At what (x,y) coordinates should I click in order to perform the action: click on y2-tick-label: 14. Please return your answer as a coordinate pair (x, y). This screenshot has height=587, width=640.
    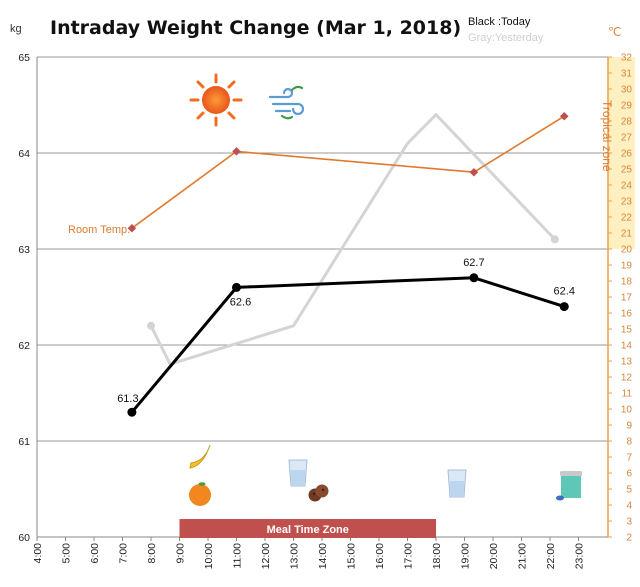
    Looking at the image, I should click on (627, 346).